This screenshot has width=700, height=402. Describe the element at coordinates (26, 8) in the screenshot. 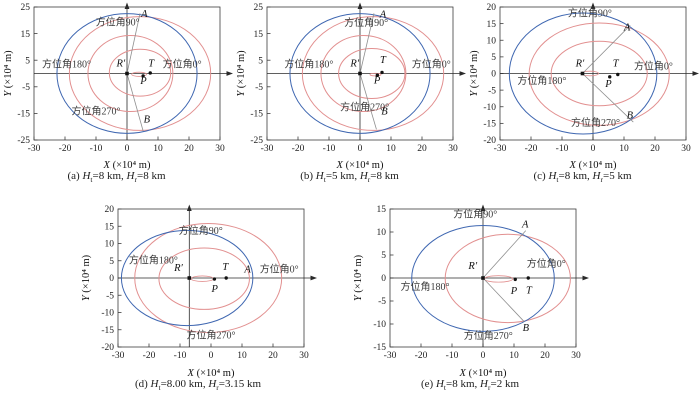

I see `svg-text: 25` at that location.